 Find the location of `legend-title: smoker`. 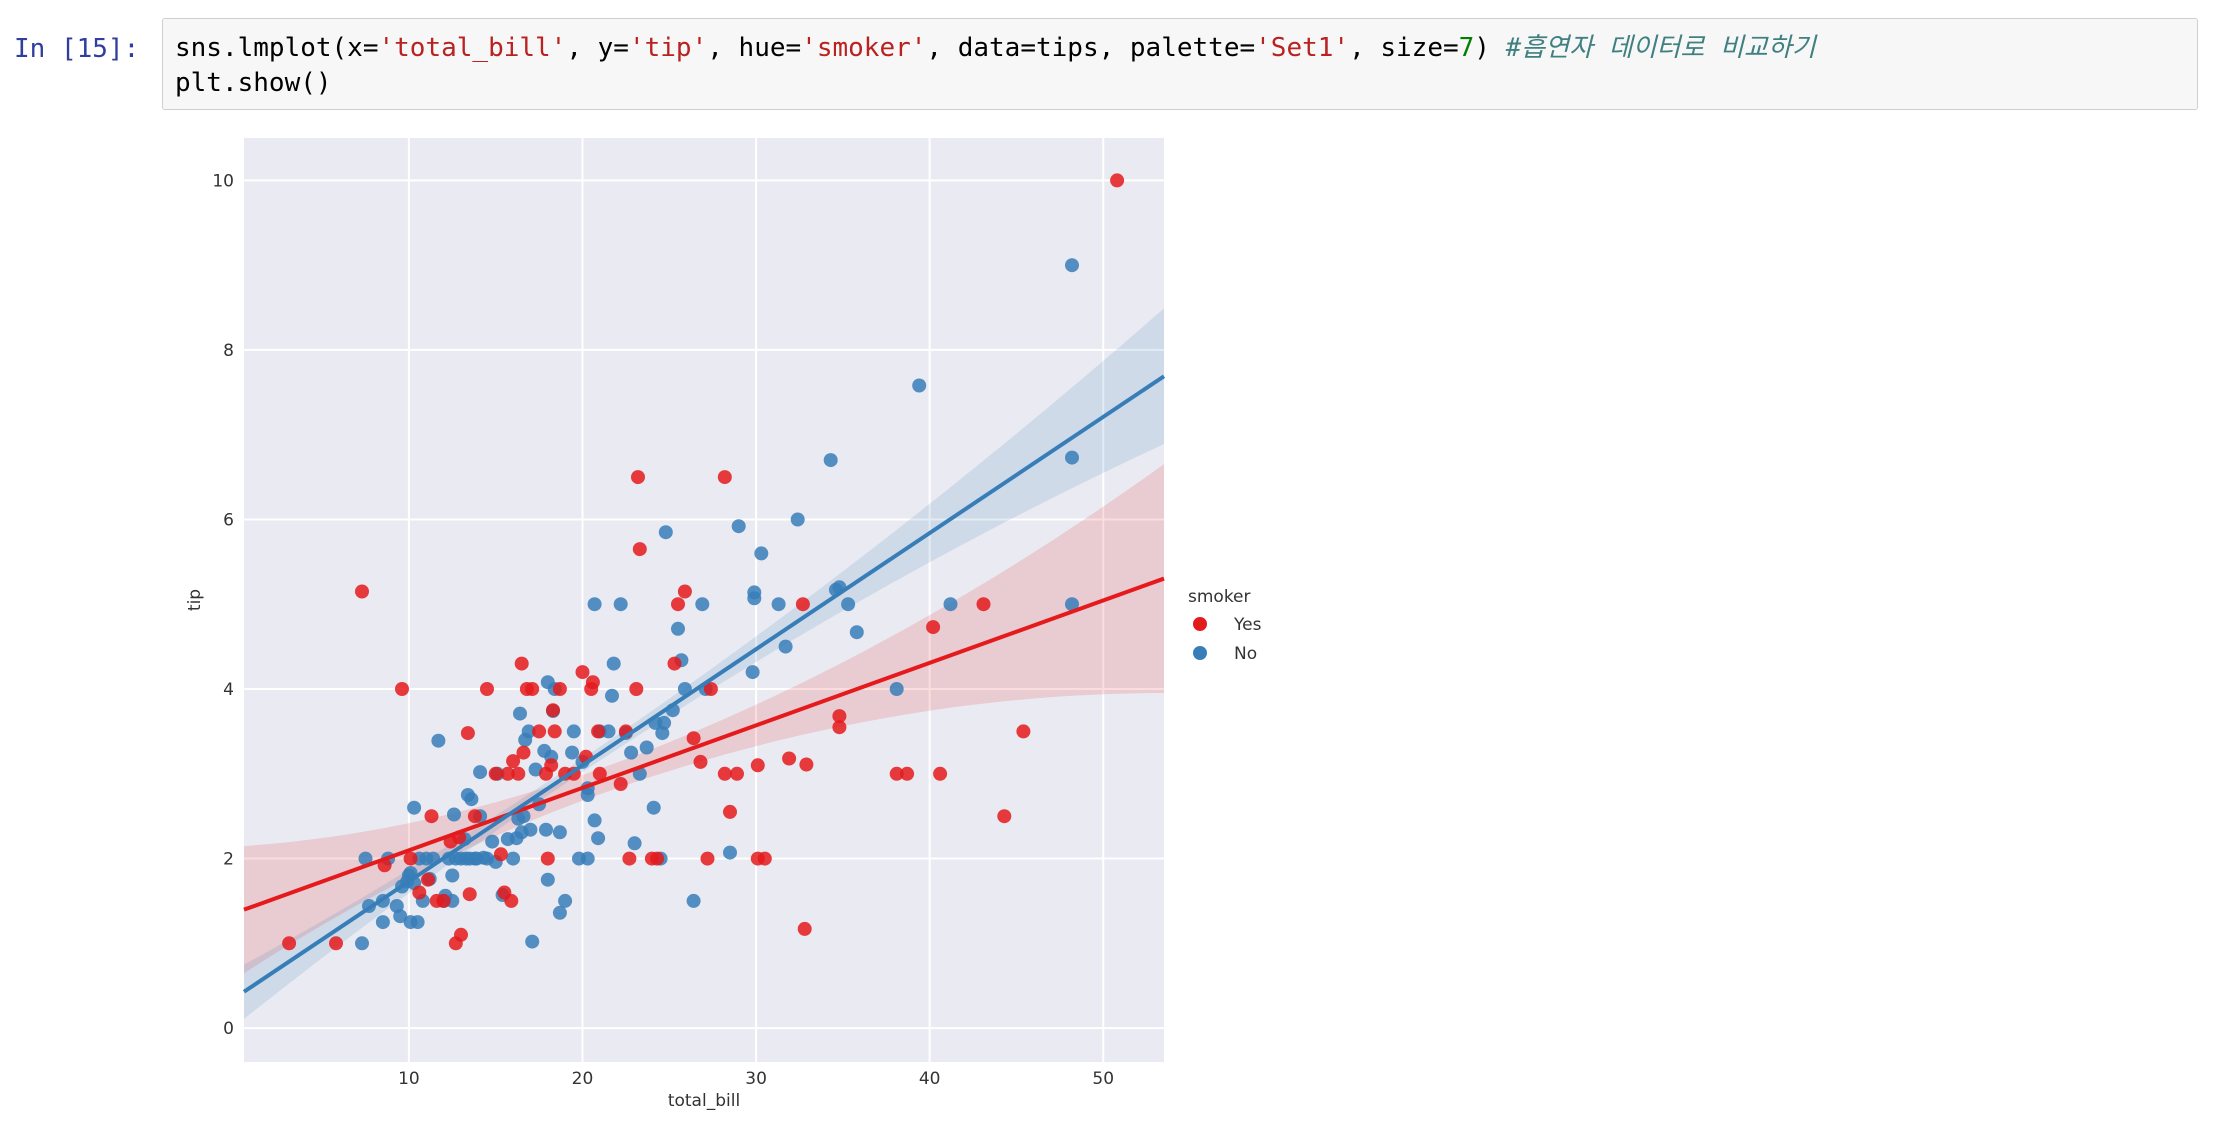

legend-title: smoker is located at coordinates (1219, 597).